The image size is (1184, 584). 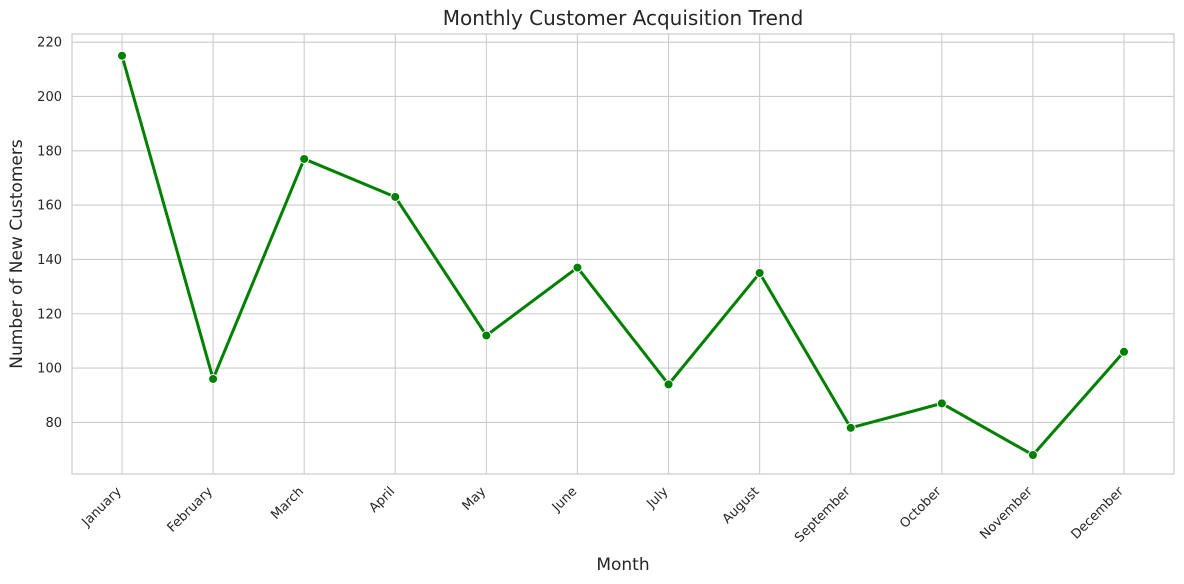 What do you see at coordinates (49, 314) in the screenshot?
I see `y-tick-label: 120` at bounding box center [49, 314].